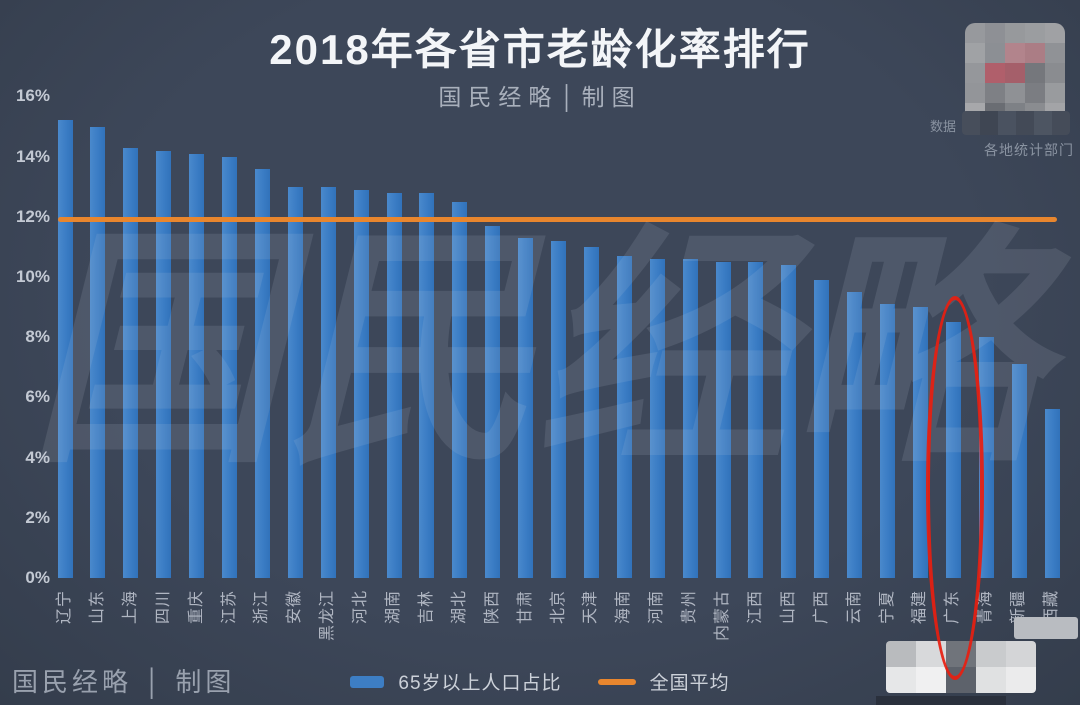 The image size is (1080, 705). I want to click on national-average-line, so click(557, 220).